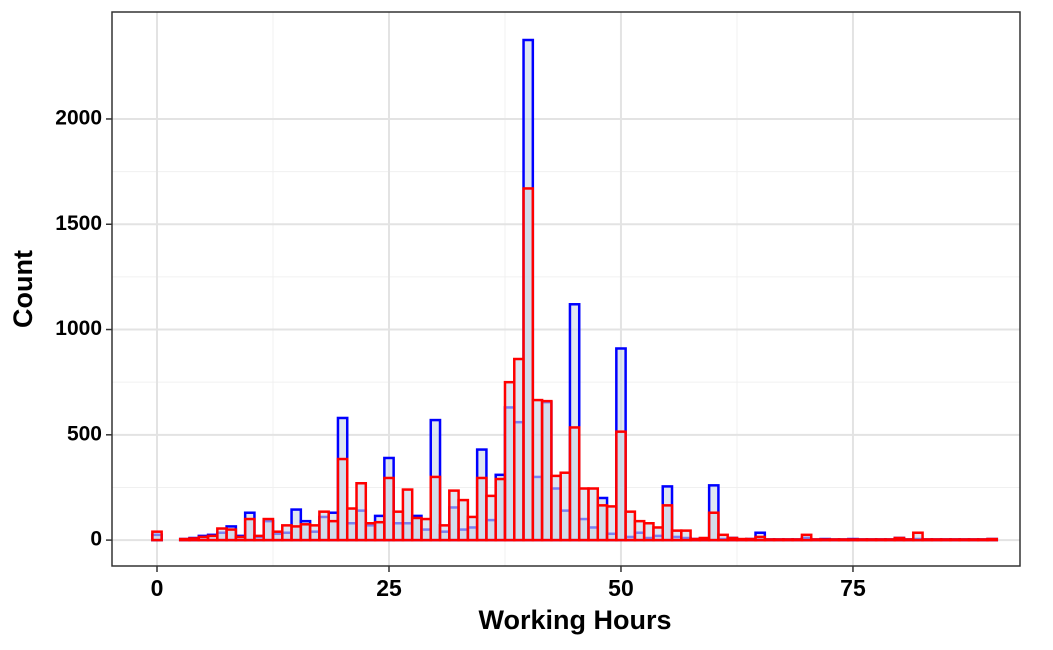  I want to click on y-tick-label: 1500, so click(78, 223).